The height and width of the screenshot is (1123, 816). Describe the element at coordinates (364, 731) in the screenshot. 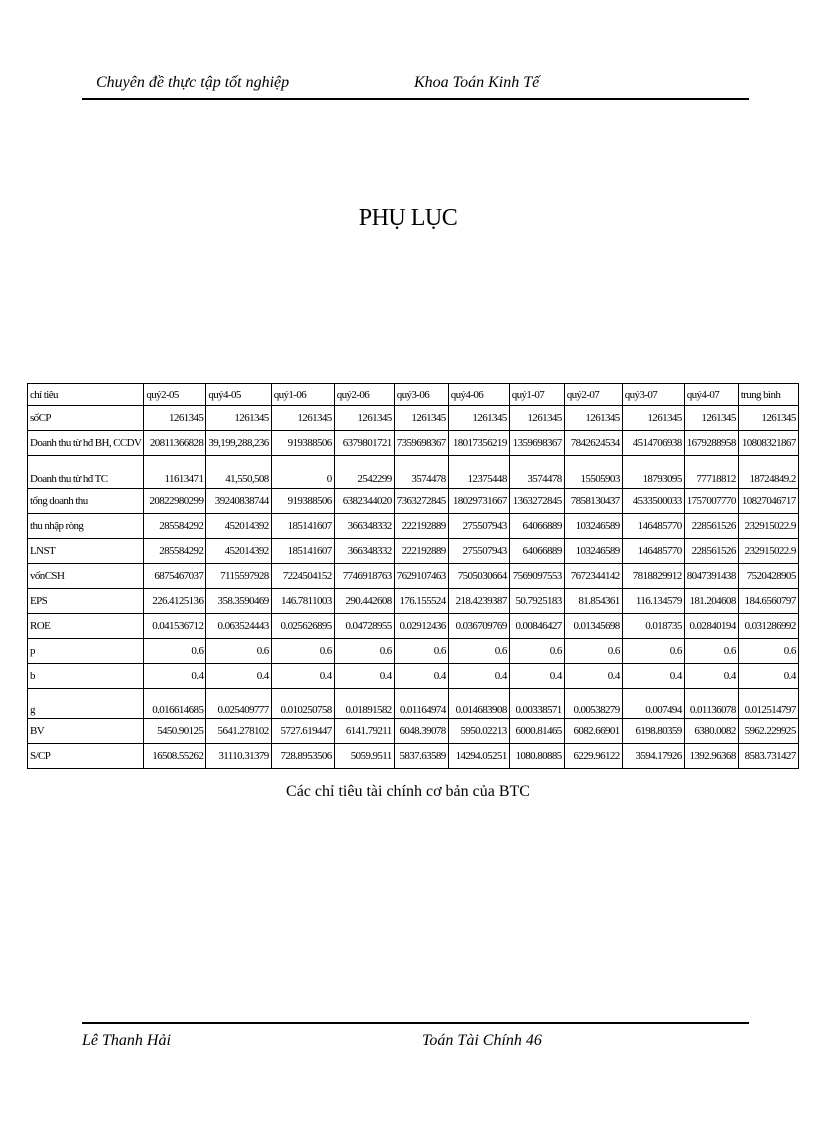

I see `table-cell: 6141.79211` at that location.